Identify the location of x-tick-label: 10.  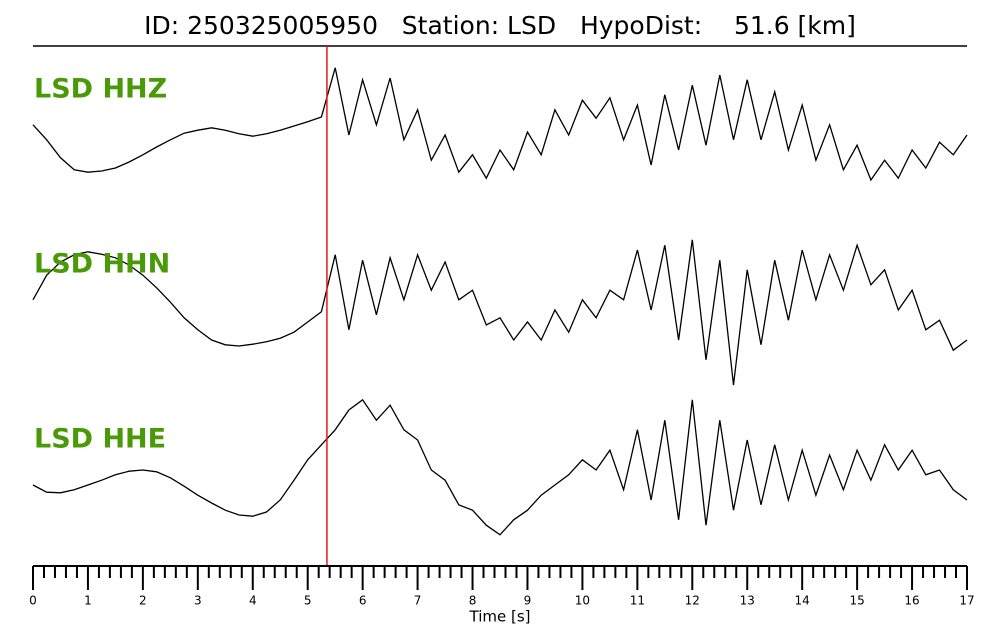
(582, 601).